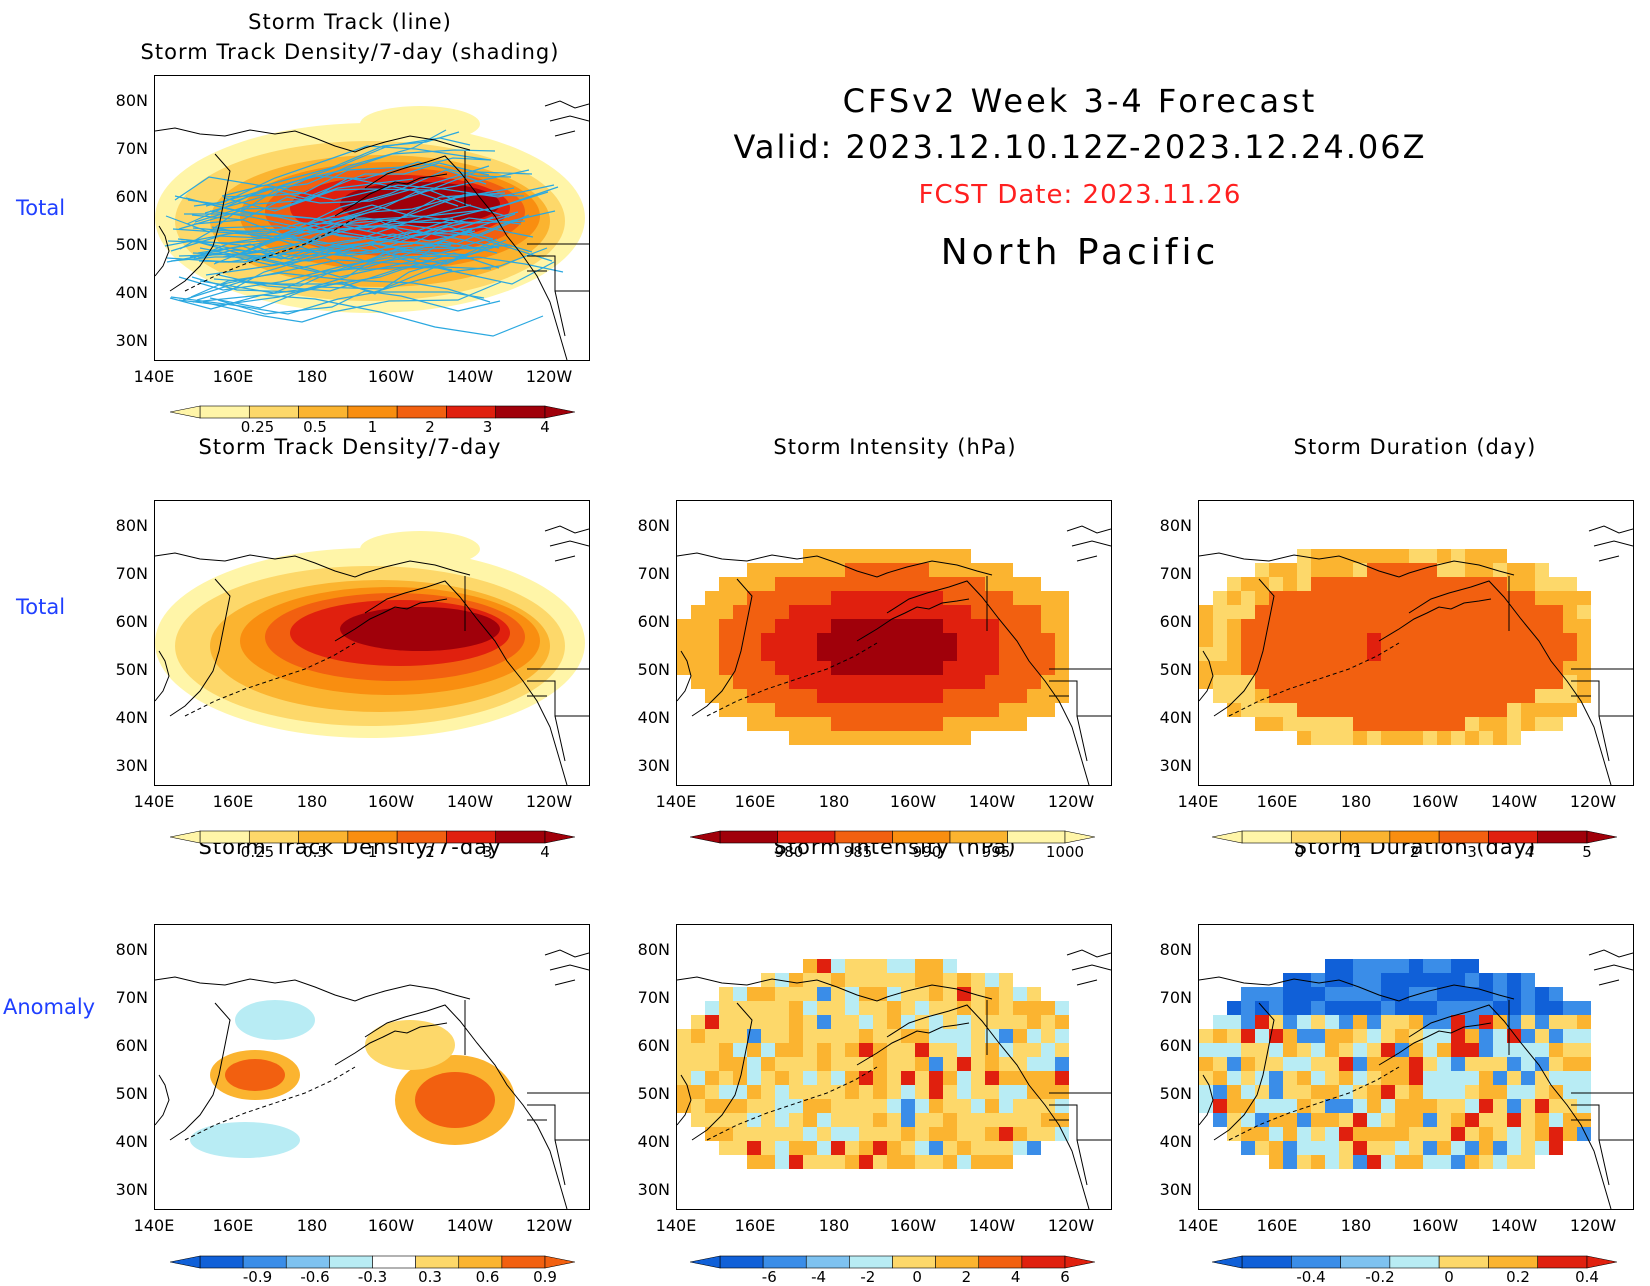  I want to click on lon-tick-label: 160W, so click(913, 801).